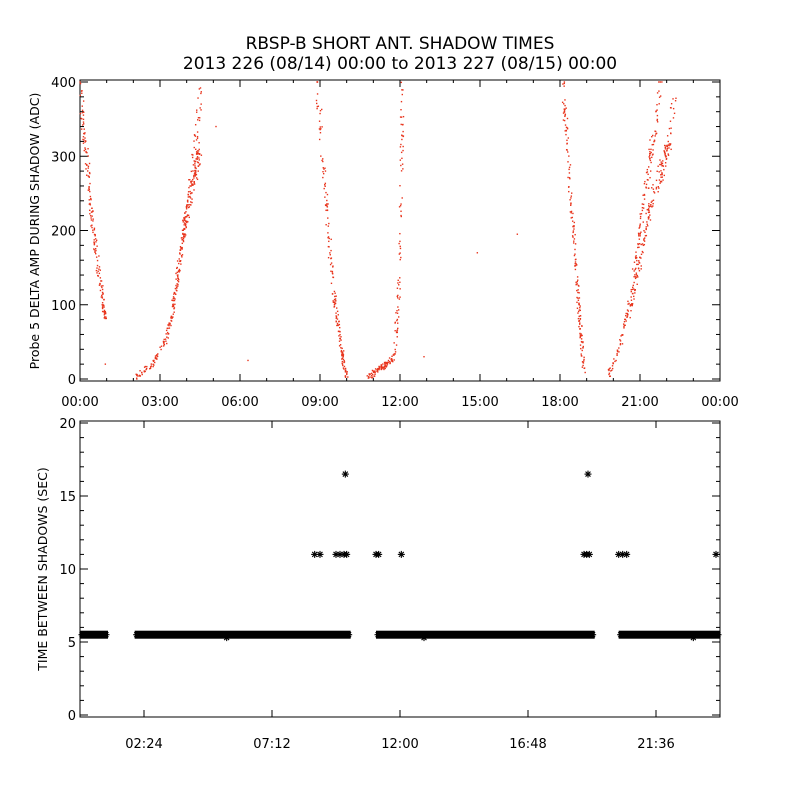  What do you see at coordinates (143, 744) in the screenshot?
I see `bottom-x-tick-label: 02:24` at bounding box center [143, 744].